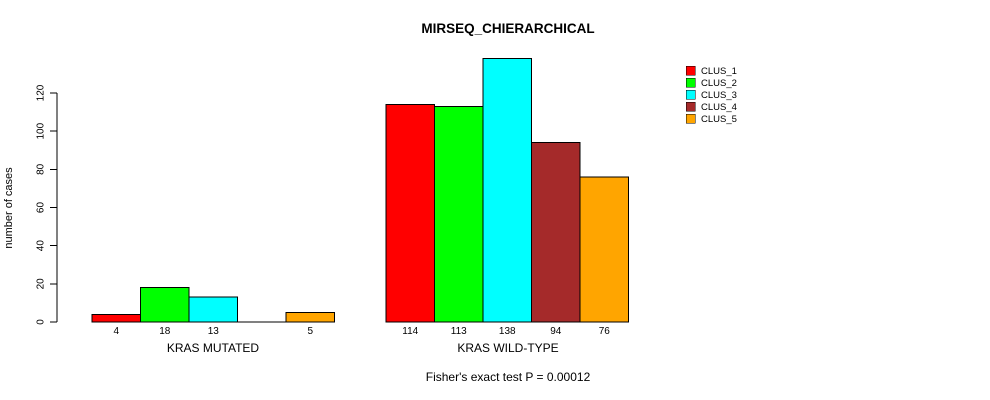  I want to click on y-tick-label: 40, so click(41, 246).